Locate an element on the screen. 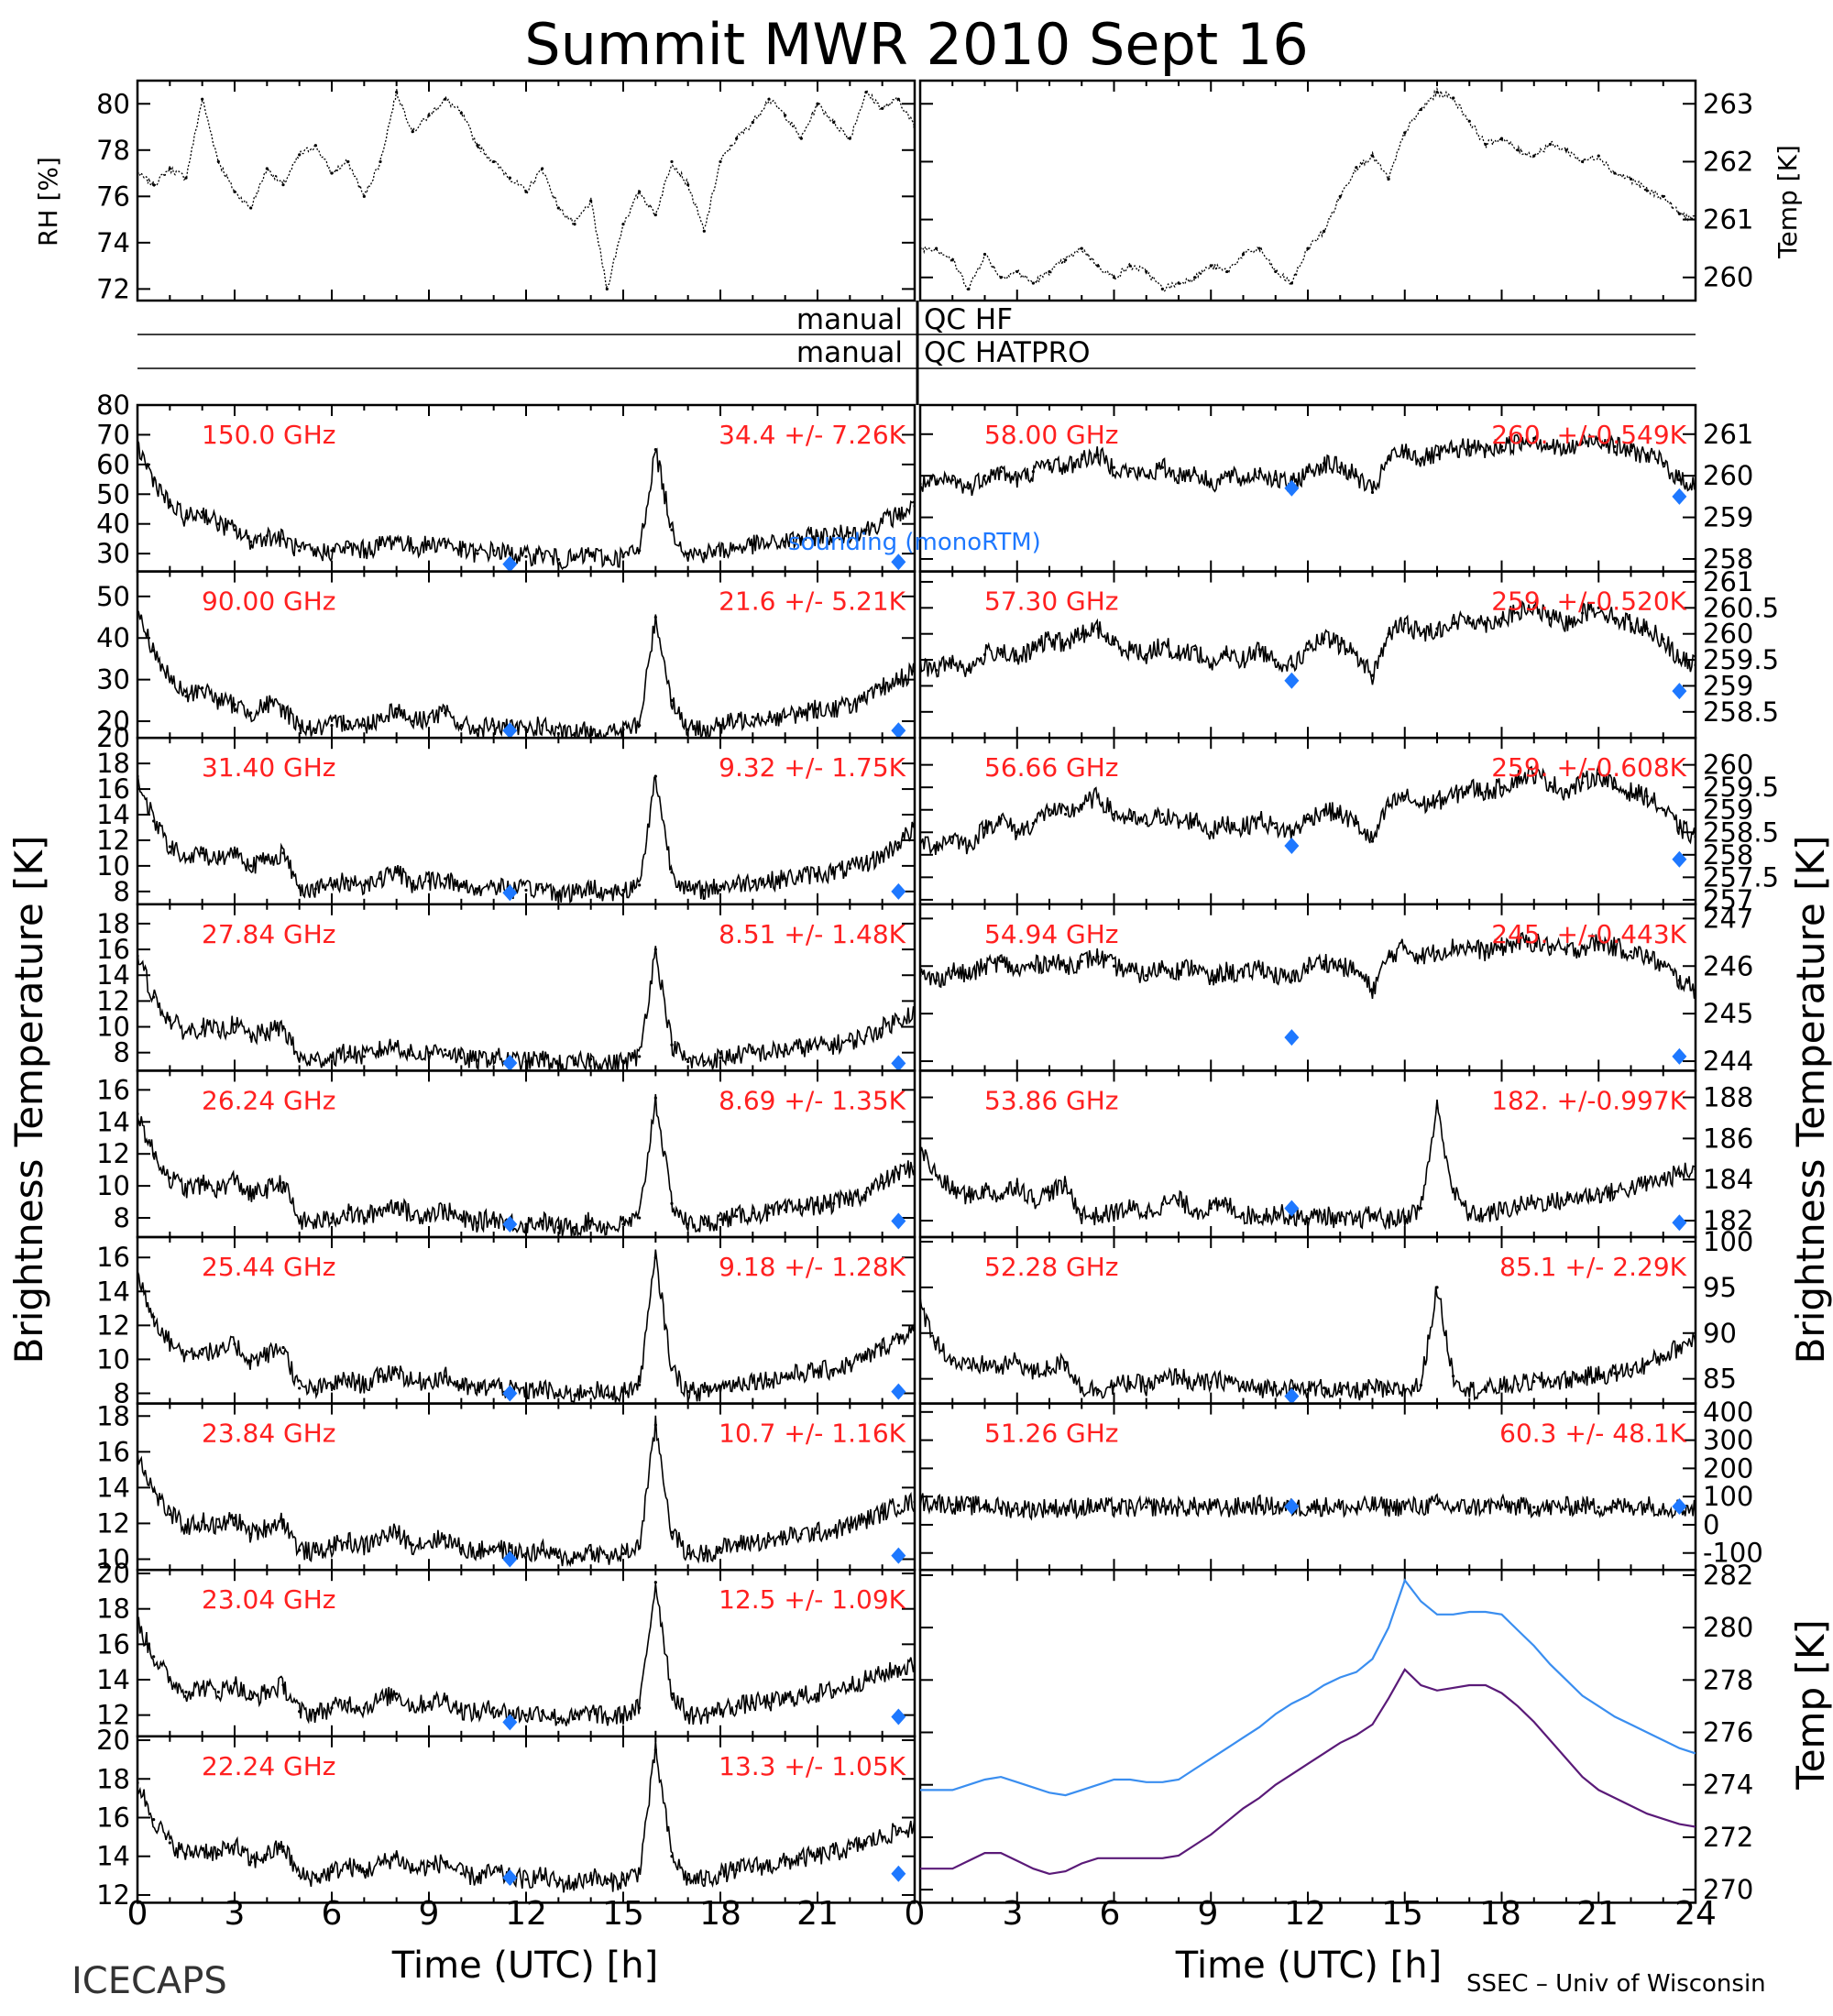 Image resolution: width=1833 pixels, height=2016 pixels. x-tick-labels: 0 3 6 9 12 15 18 21 0 3 6 9 12 15 18 21 24 is located at coordinates (922, 1914).